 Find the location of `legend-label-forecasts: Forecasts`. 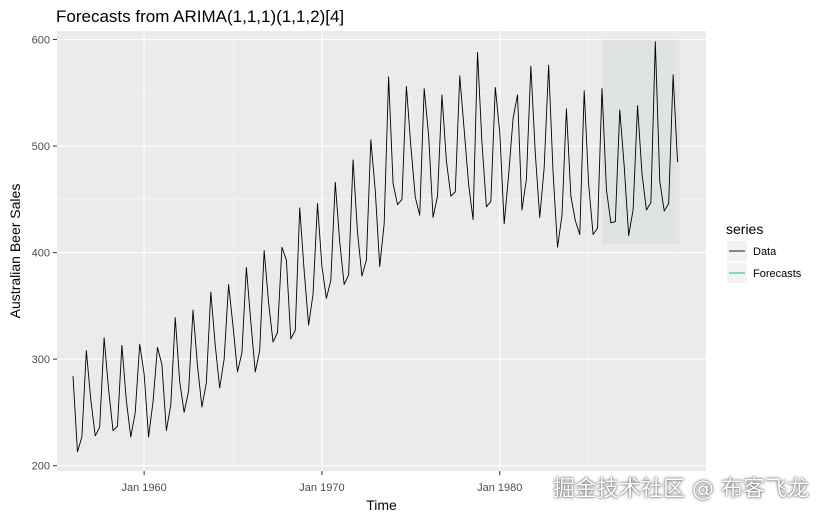

legend-label-forecasts: Forecasts is located at coordinates (777, 274).